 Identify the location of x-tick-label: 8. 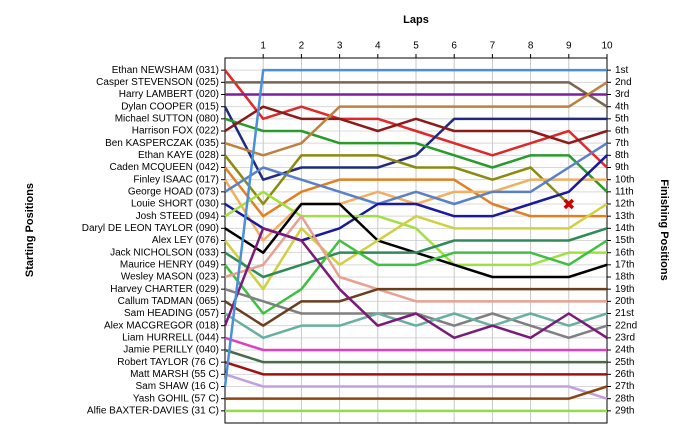
(531, 46).